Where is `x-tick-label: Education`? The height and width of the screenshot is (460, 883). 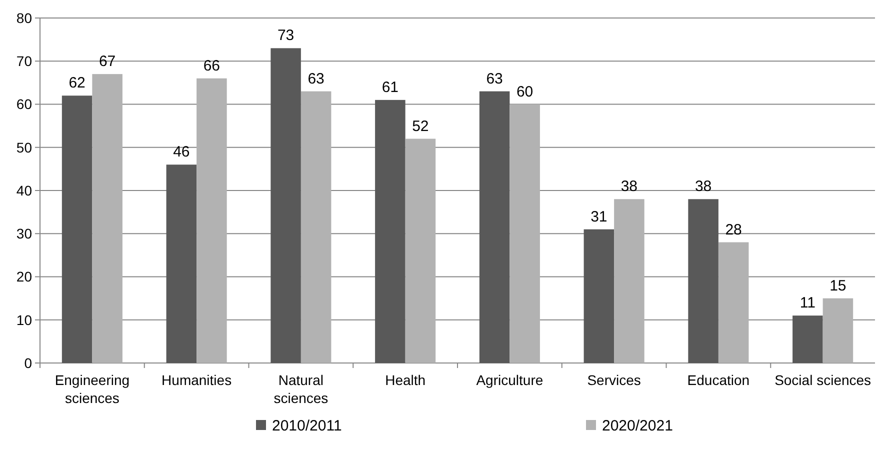
x-tick-label: Education is located at coordinates (718, 380).